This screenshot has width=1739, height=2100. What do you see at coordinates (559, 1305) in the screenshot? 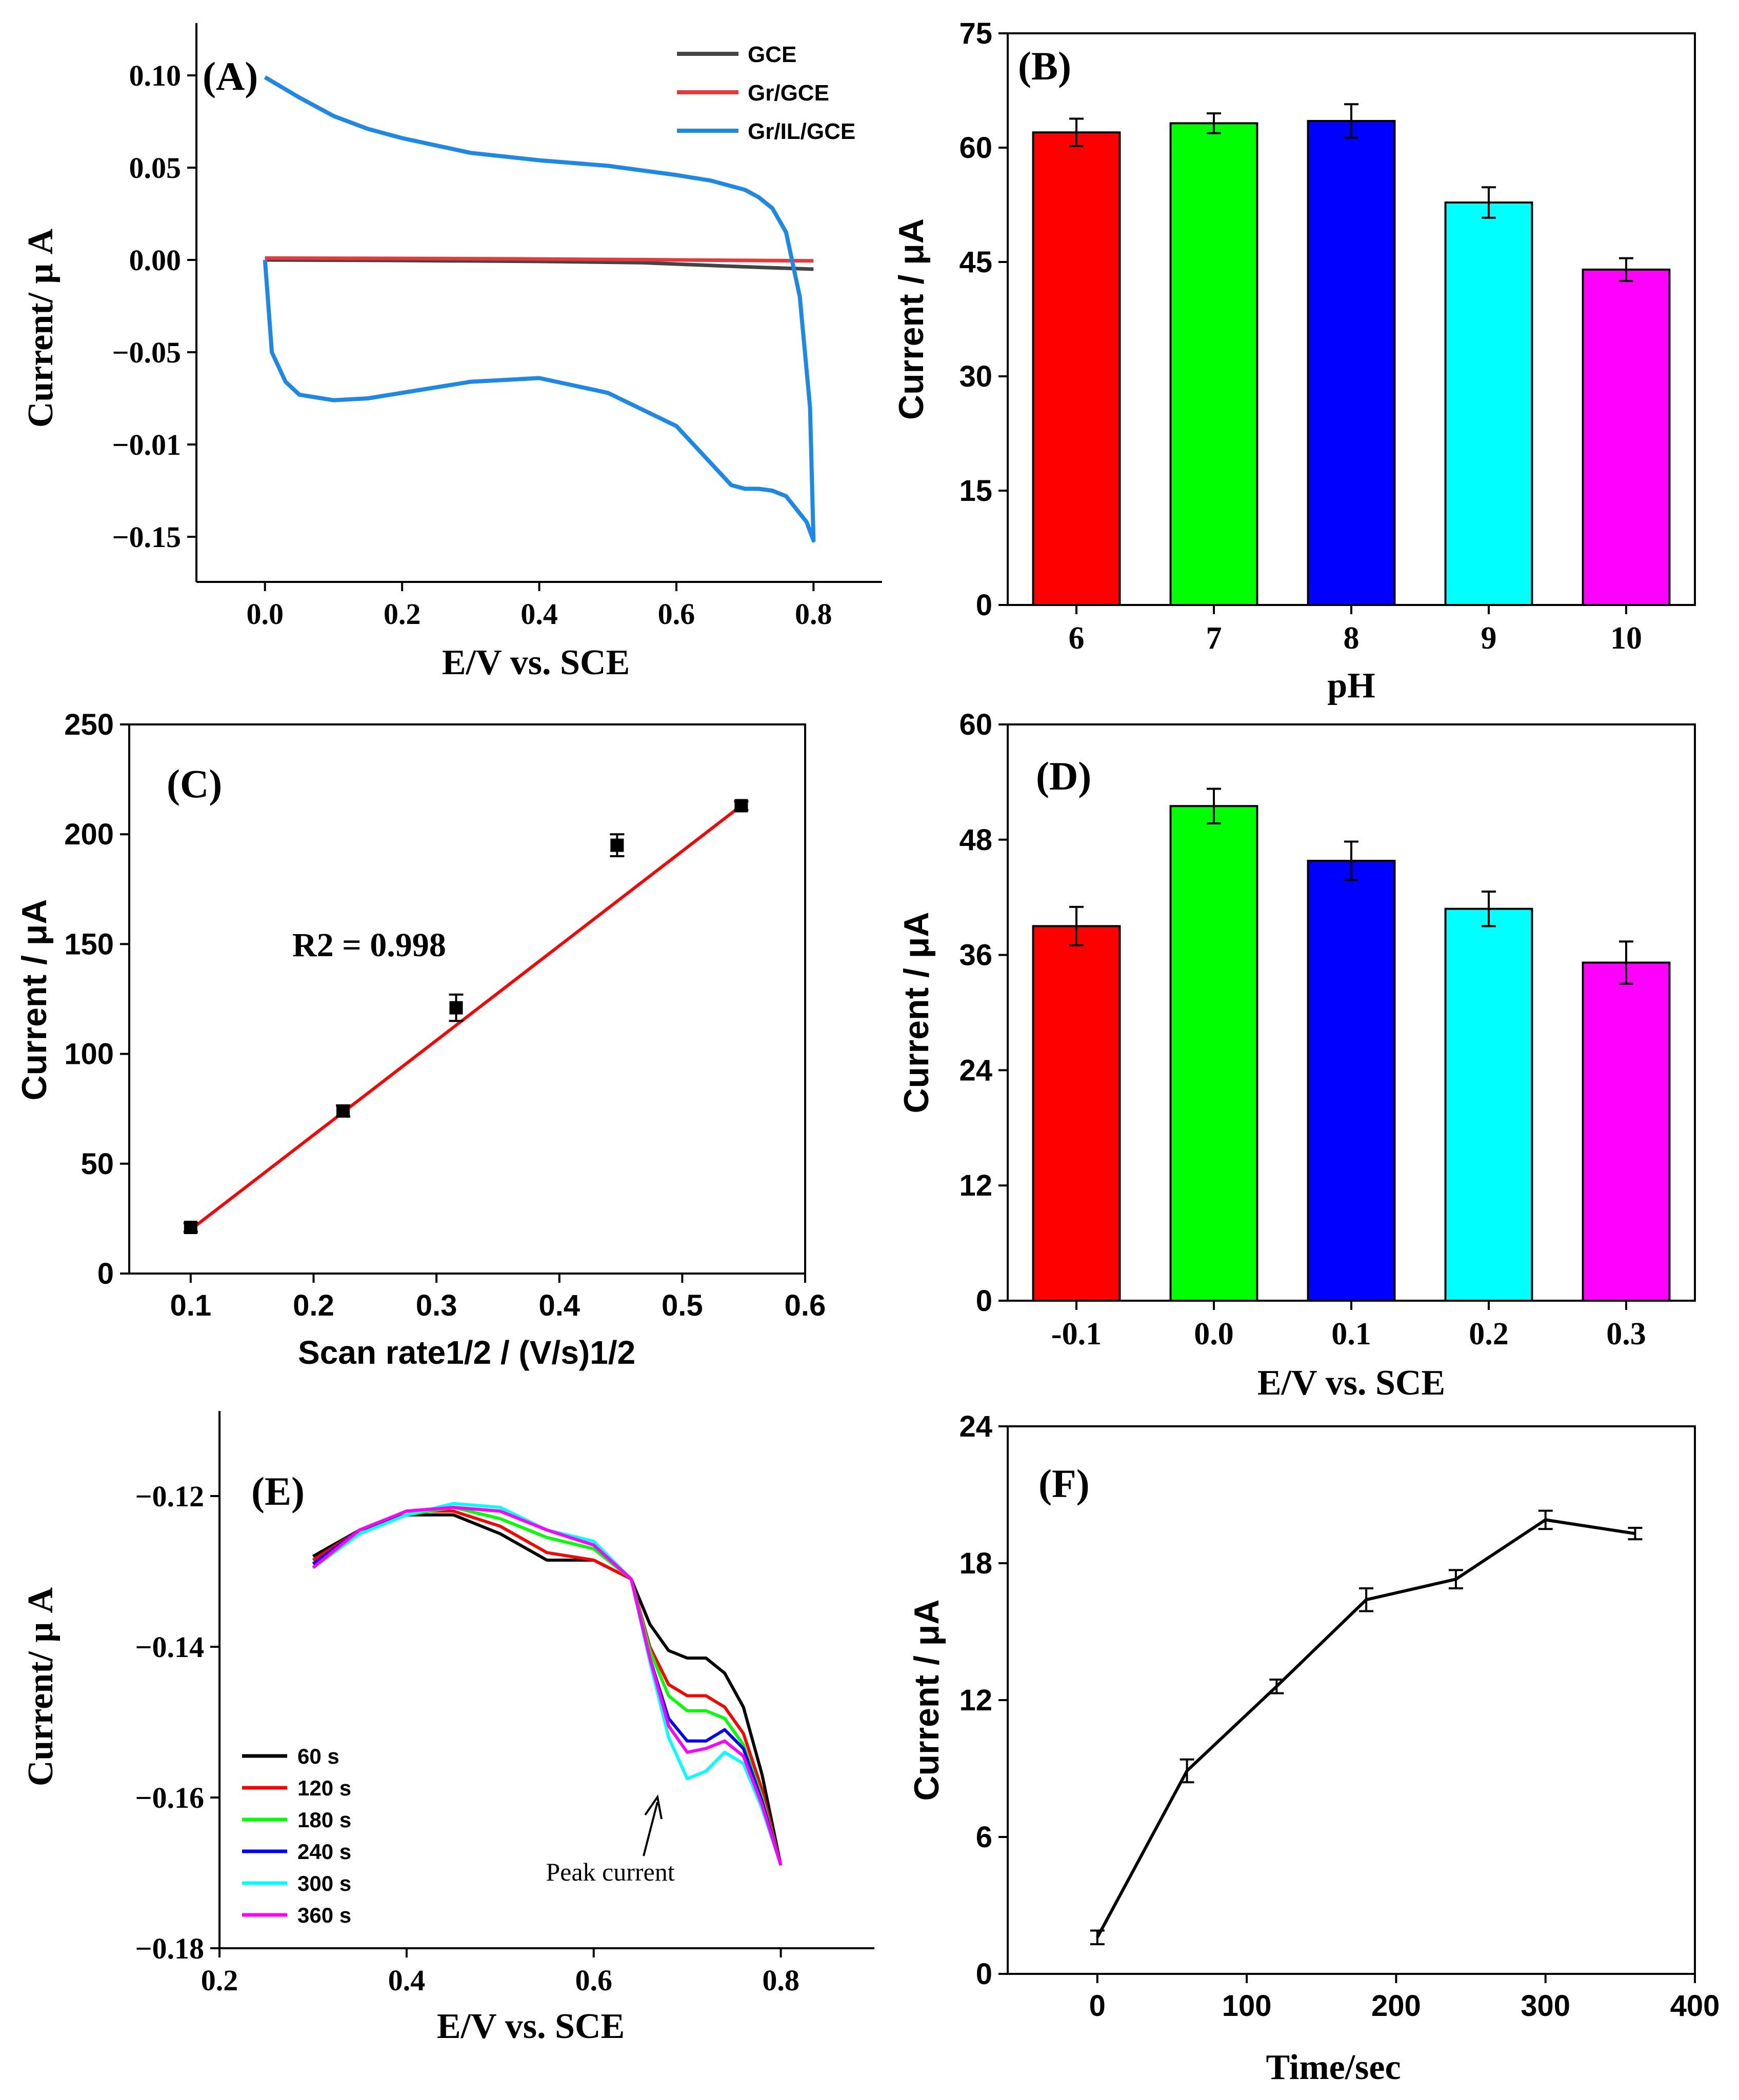
I see `panel-c-xtick-label: 0.4` at bounding box center [559, 1305].